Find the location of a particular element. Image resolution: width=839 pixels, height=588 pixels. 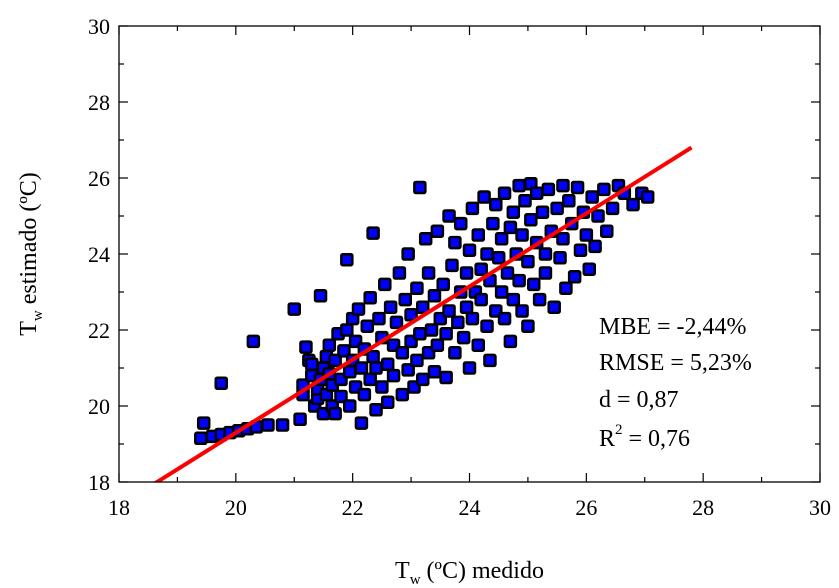

y-tick-label: 24 is located at coordinates (99, 254).